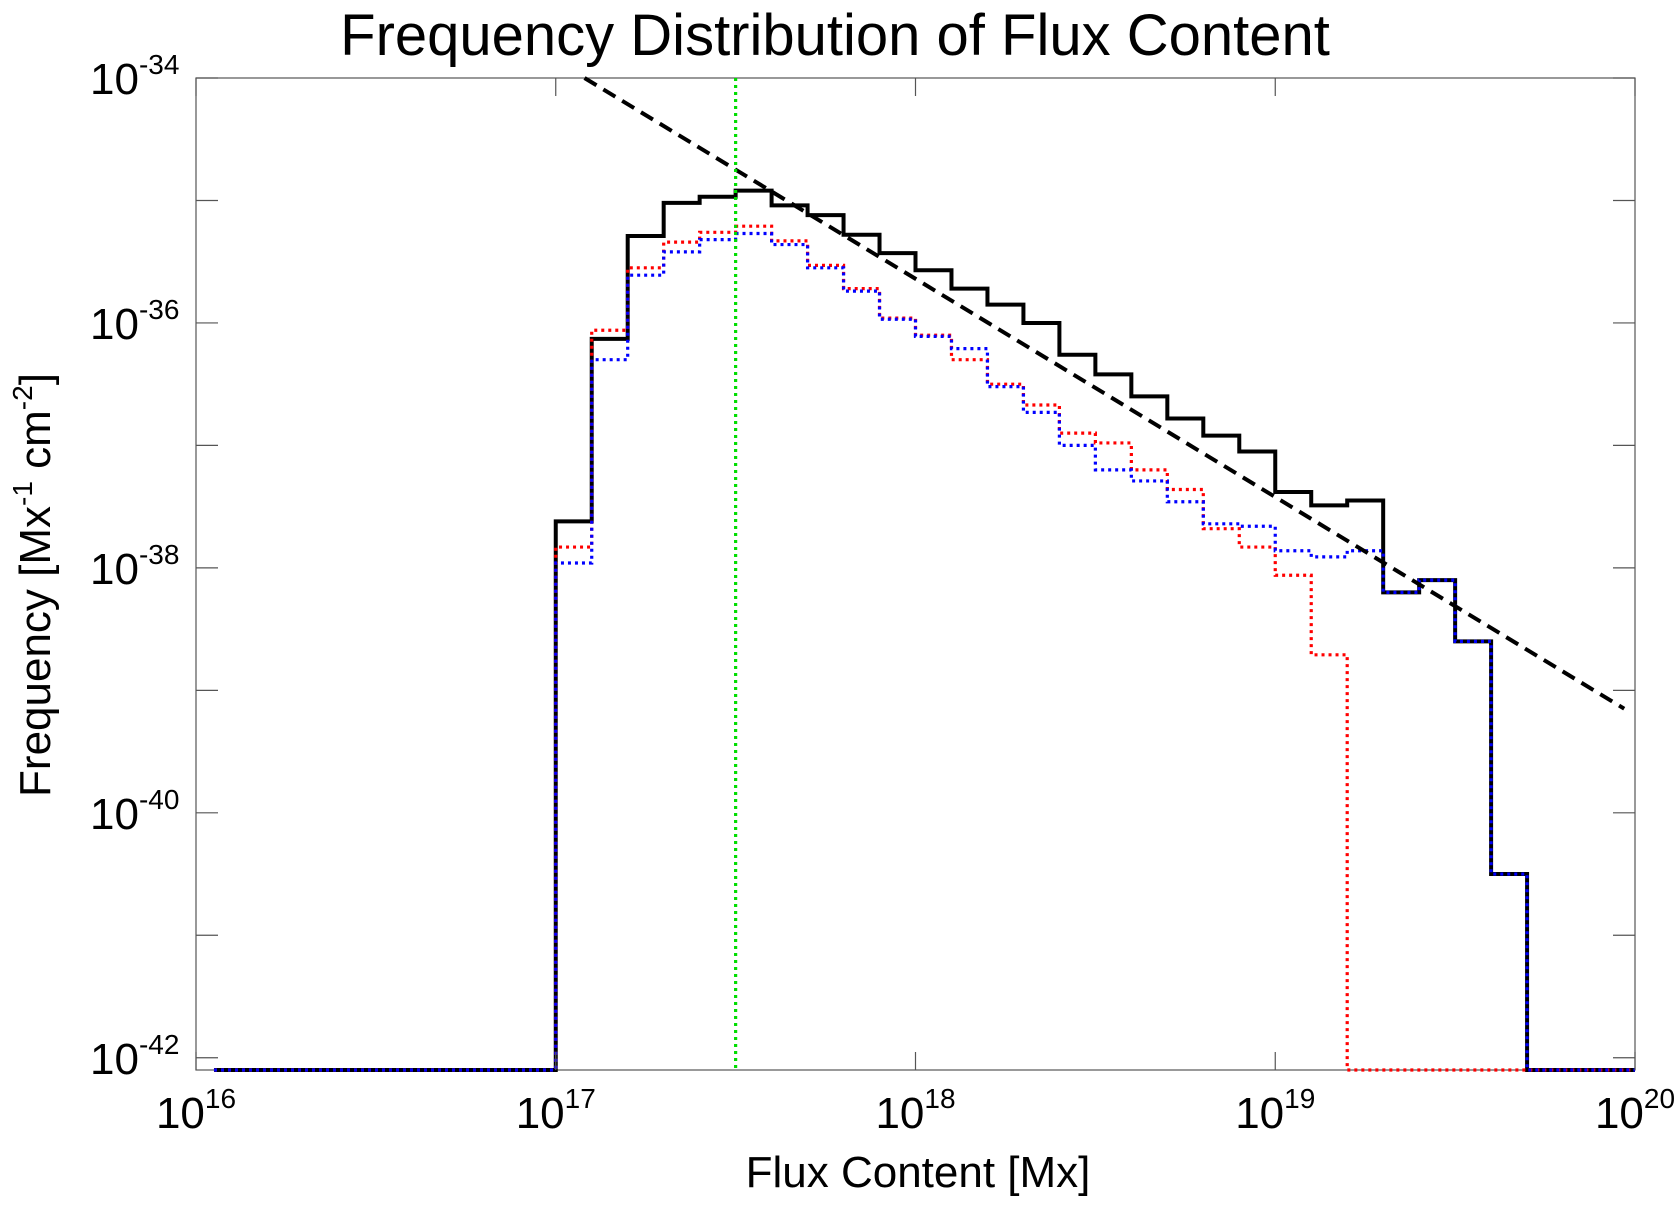 This screenshot has width=1678, height=1210. What do you see at coordinates (35, 445) in the screenshot?
I see `y-axis-label-mid: cm` at bounding box center [35, 445].